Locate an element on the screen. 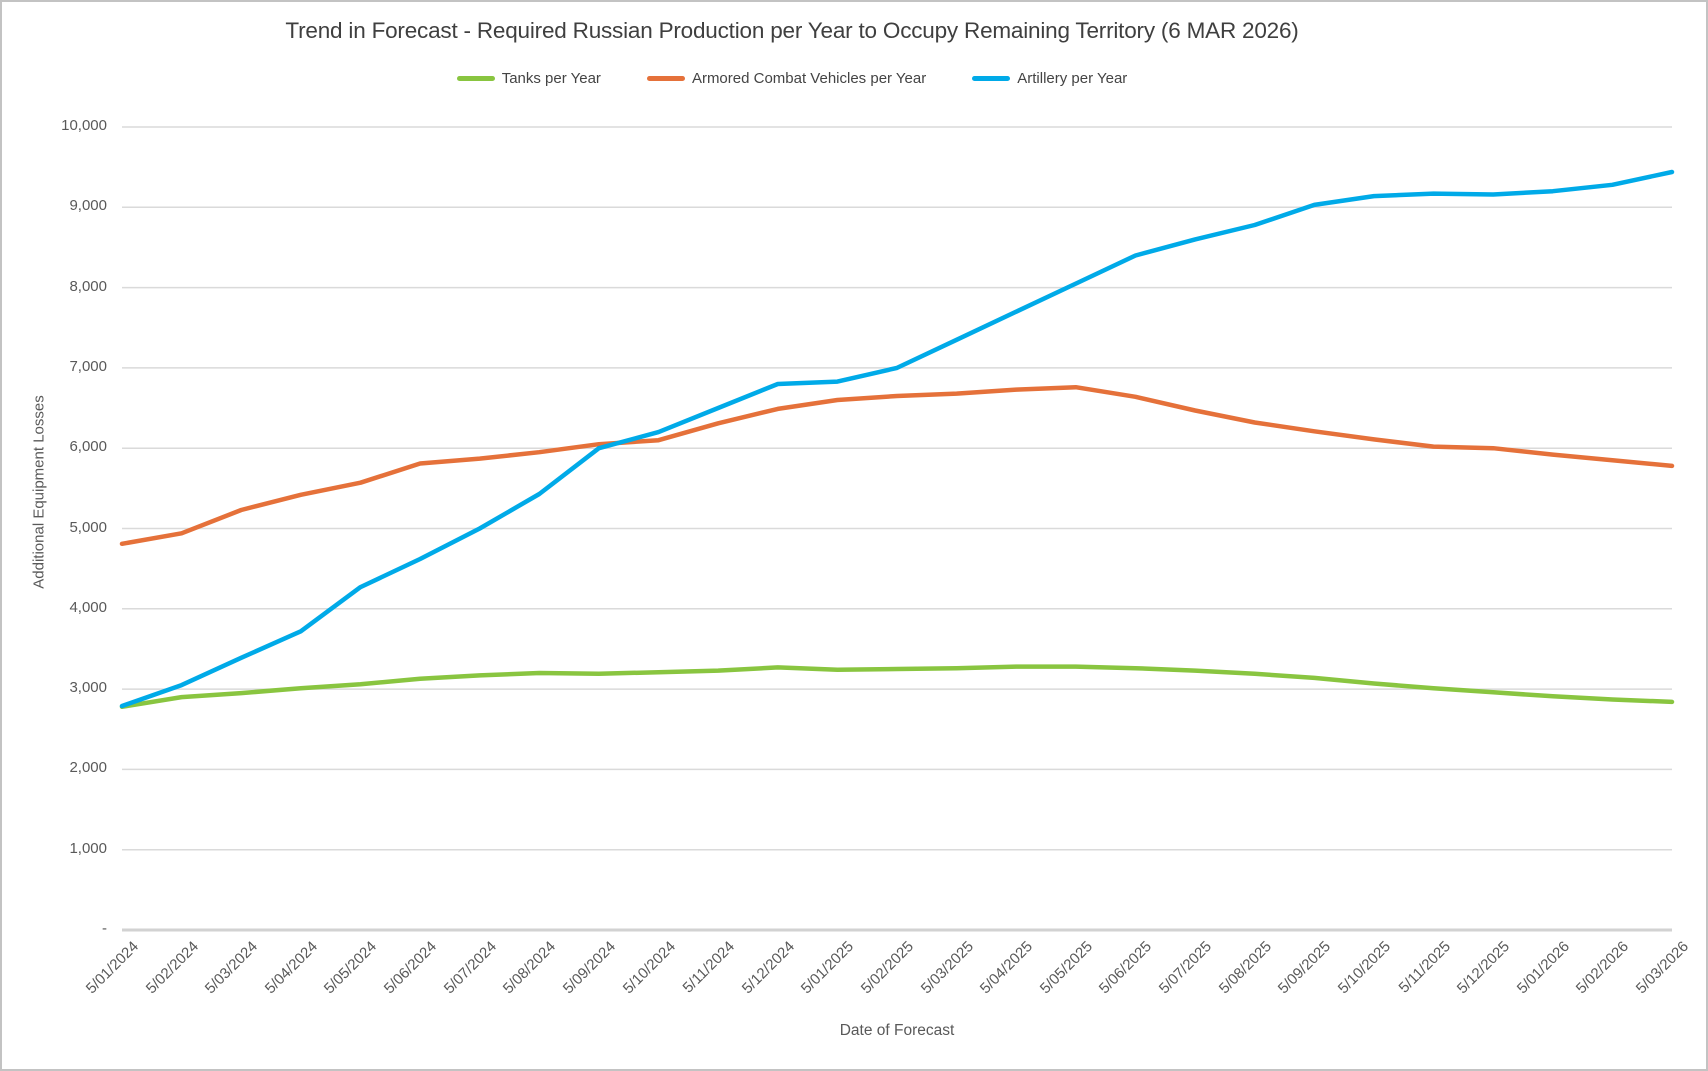  legend-item-artillery: Artillery per Year is located at coordinates (1049, 78).